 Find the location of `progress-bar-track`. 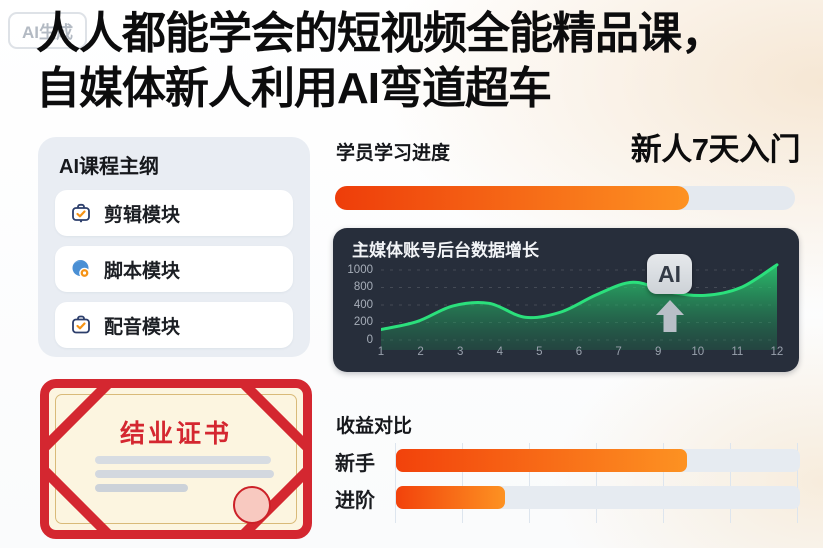

progress-bar-track is located at coordinates (565, 198).